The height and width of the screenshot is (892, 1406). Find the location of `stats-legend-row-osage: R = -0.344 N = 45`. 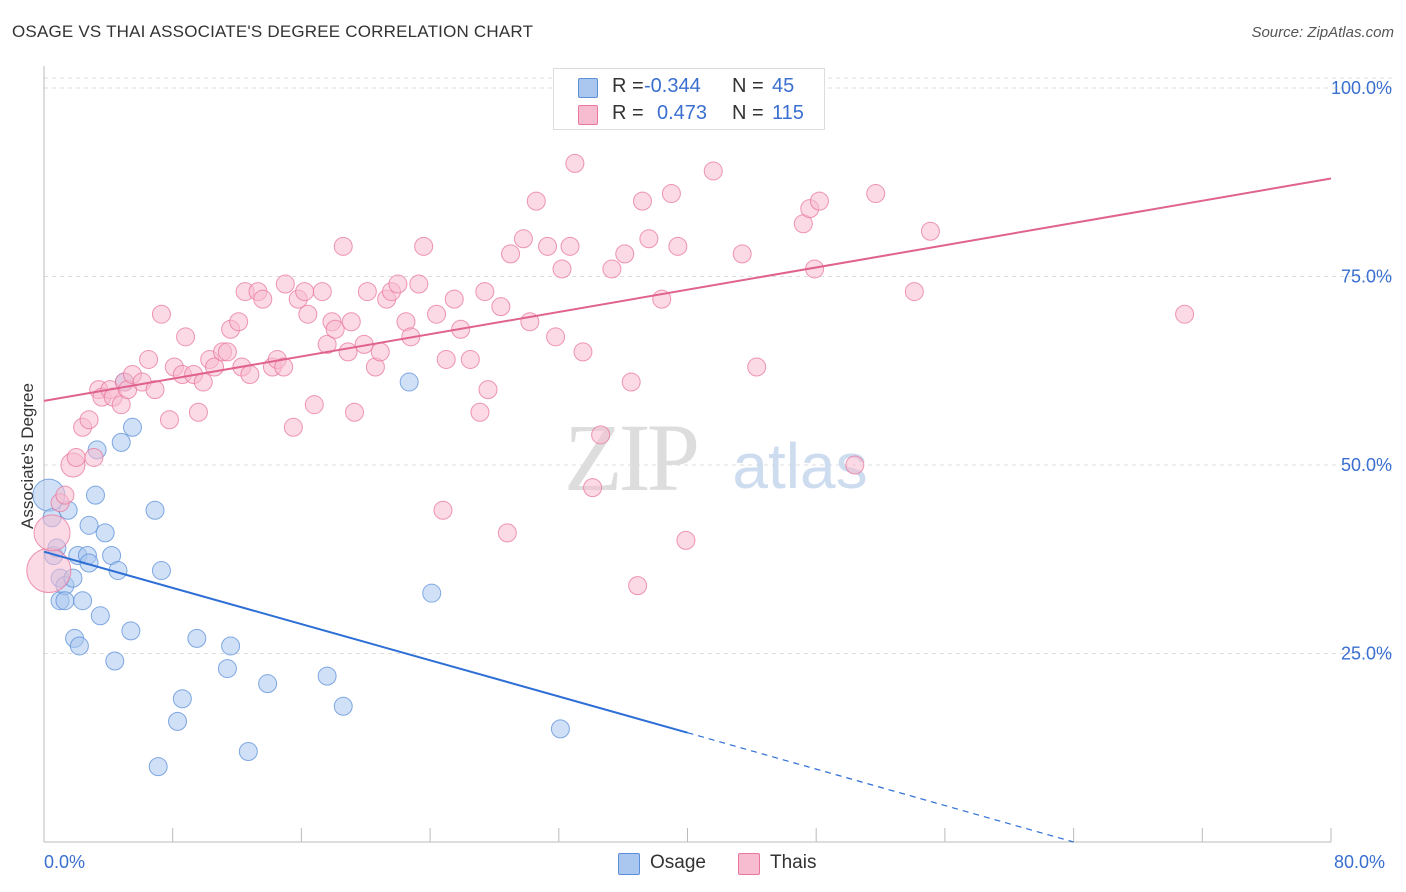

stats-legend-row-osage: R = -0.344 N = 45 is located at coordinates (689, 87).